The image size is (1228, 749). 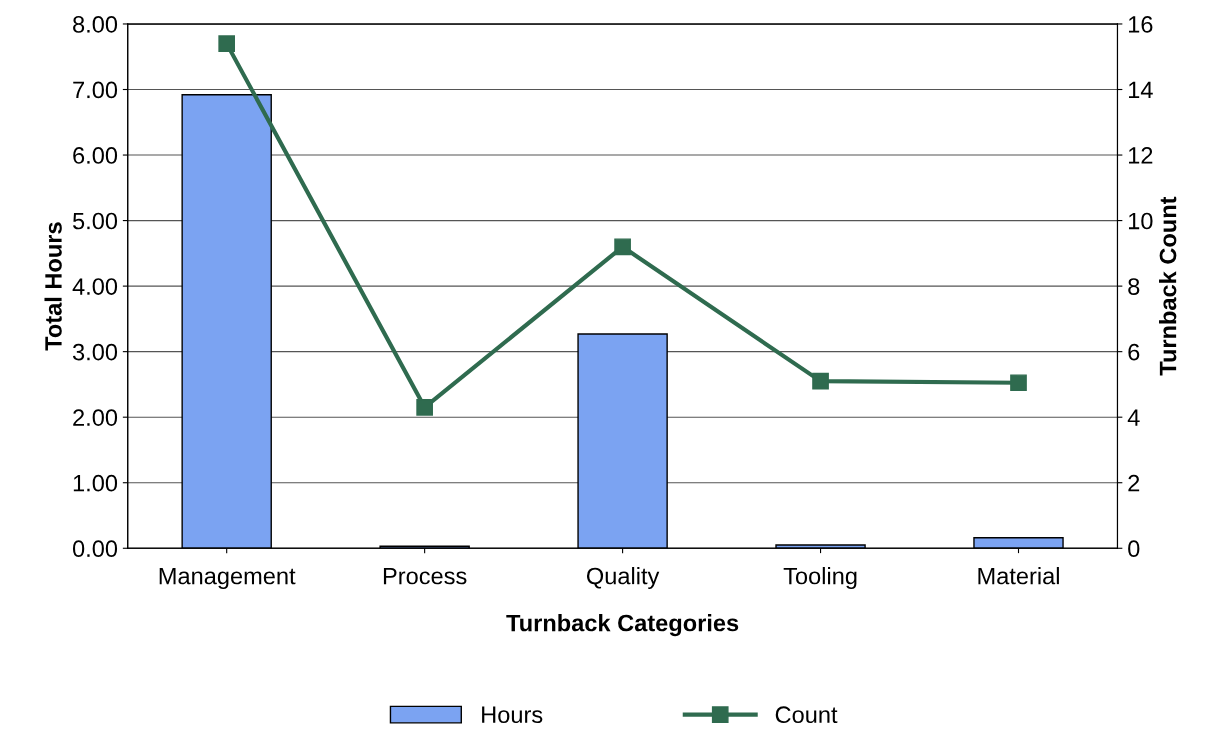 What do you see at coordinates (1141, 221) in the screenshot?
I see `y2-tick-label: 10` at bounding box center [1141, 221].